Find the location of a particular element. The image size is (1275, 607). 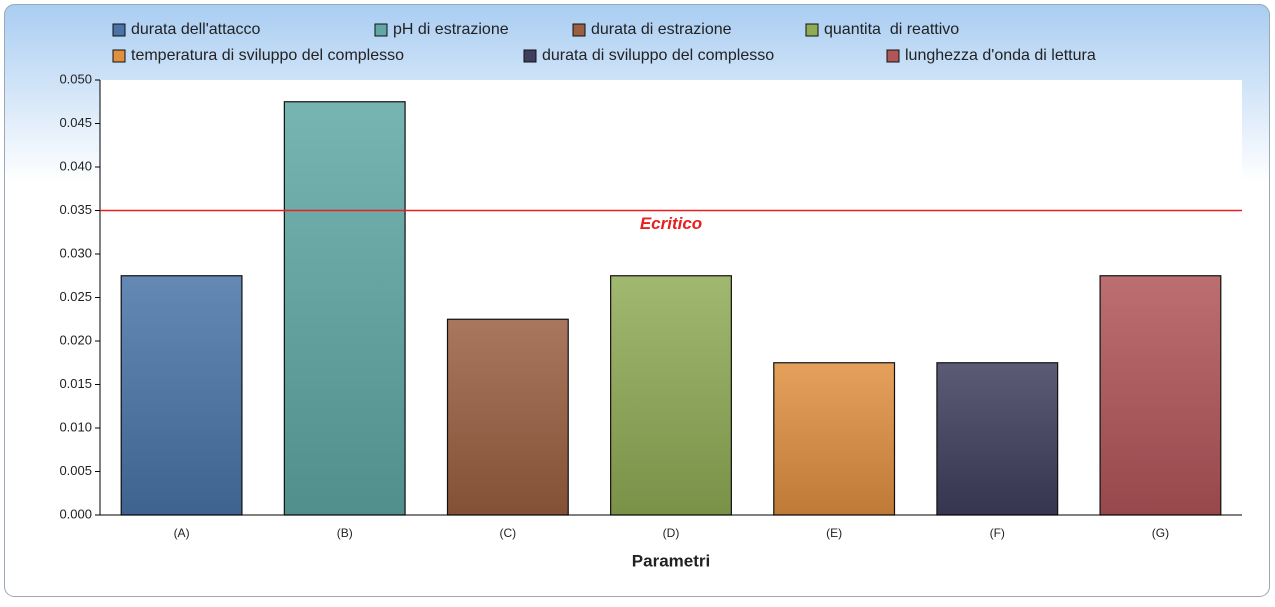

y-tick-label: 0.005 is located at coordinates (75, 470).